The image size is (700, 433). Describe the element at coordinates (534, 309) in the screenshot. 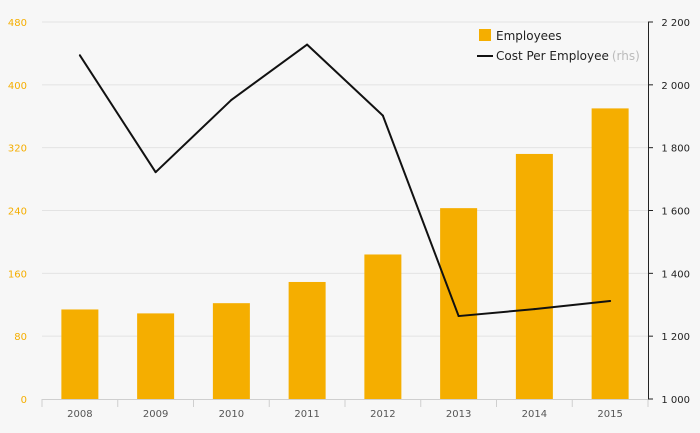

I see `line-point-2014` at that location.